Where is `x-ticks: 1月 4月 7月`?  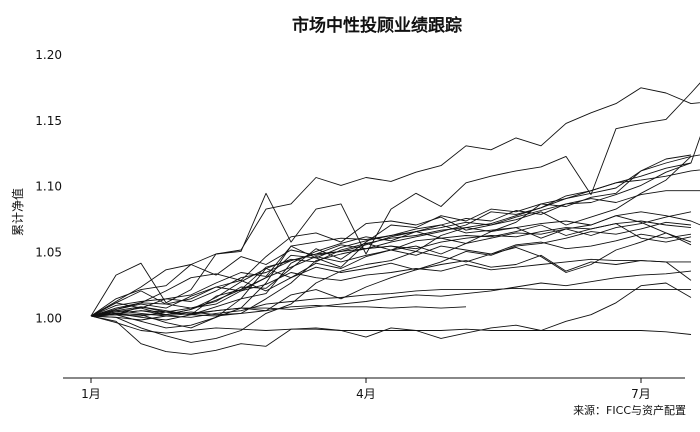 x-ticks: 1月 4月 7月 is located at coordinates (366, 389).